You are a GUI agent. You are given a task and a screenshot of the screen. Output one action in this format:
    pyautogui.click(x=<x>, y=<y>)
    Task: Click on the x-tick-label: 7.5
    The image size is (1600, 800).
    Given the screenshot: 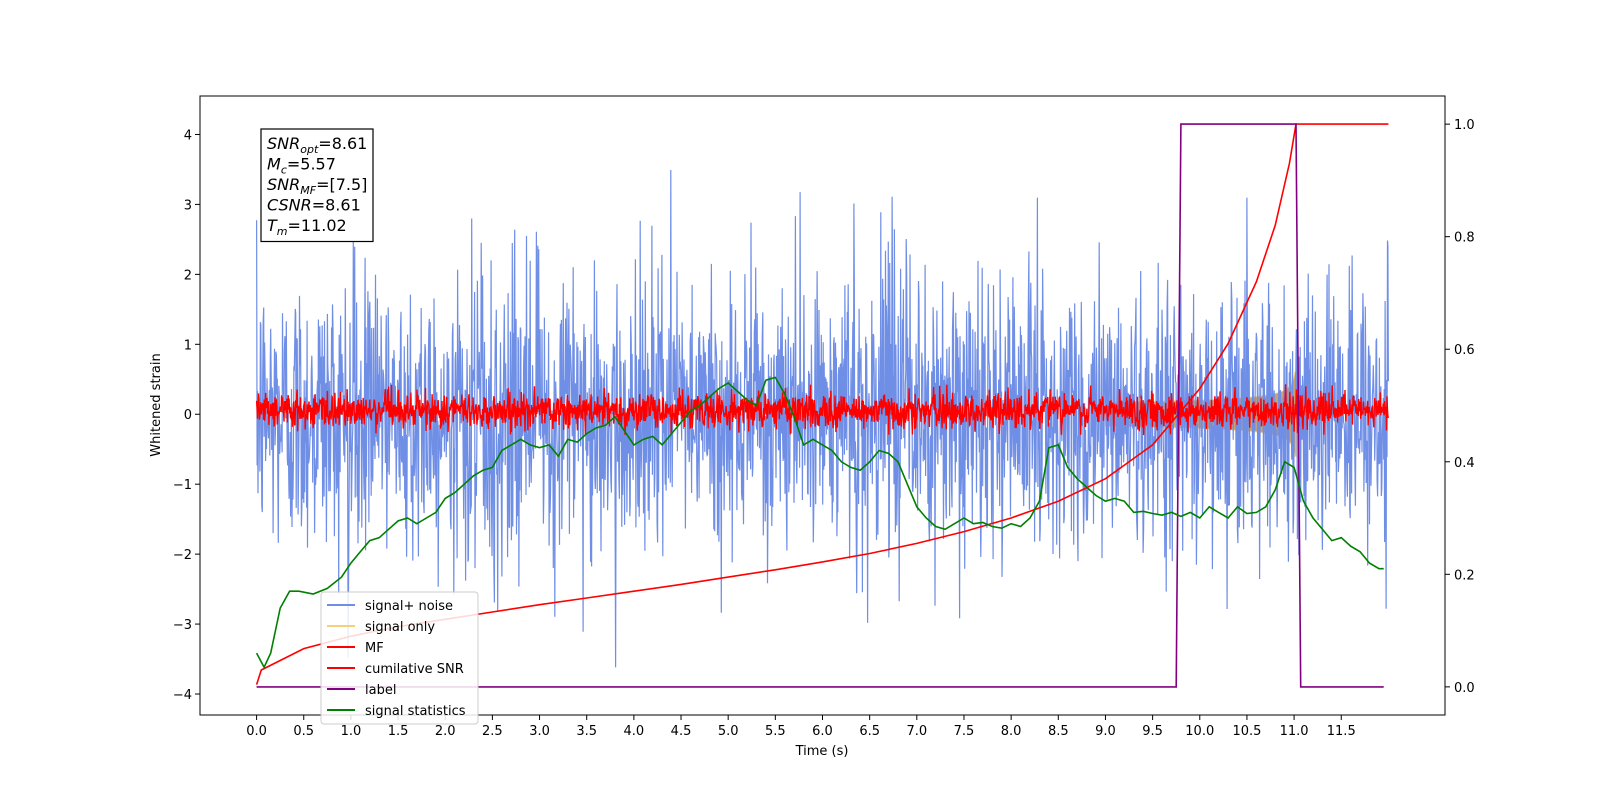 What is the action you would take?
    pyautogui.click(x=964, y=731)
    